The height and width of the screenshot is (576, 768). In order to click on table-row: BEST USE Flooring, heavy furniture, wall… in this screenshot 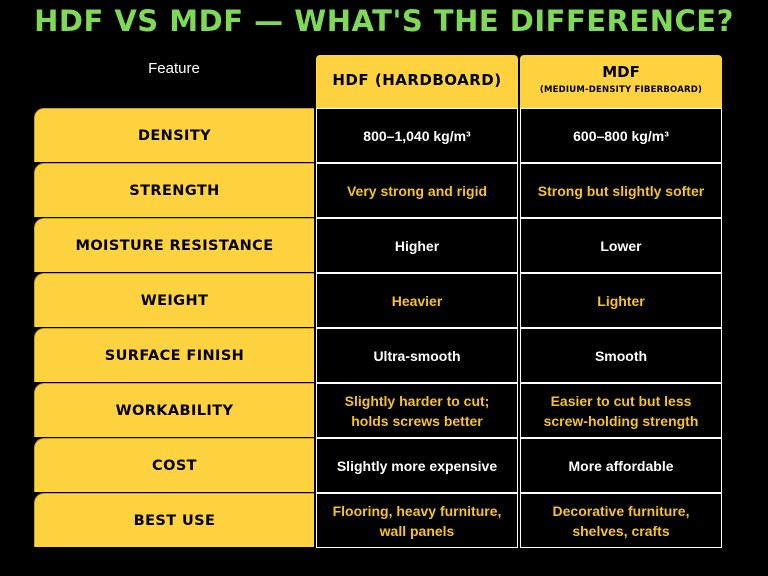, I will do `click(378, 520)`.